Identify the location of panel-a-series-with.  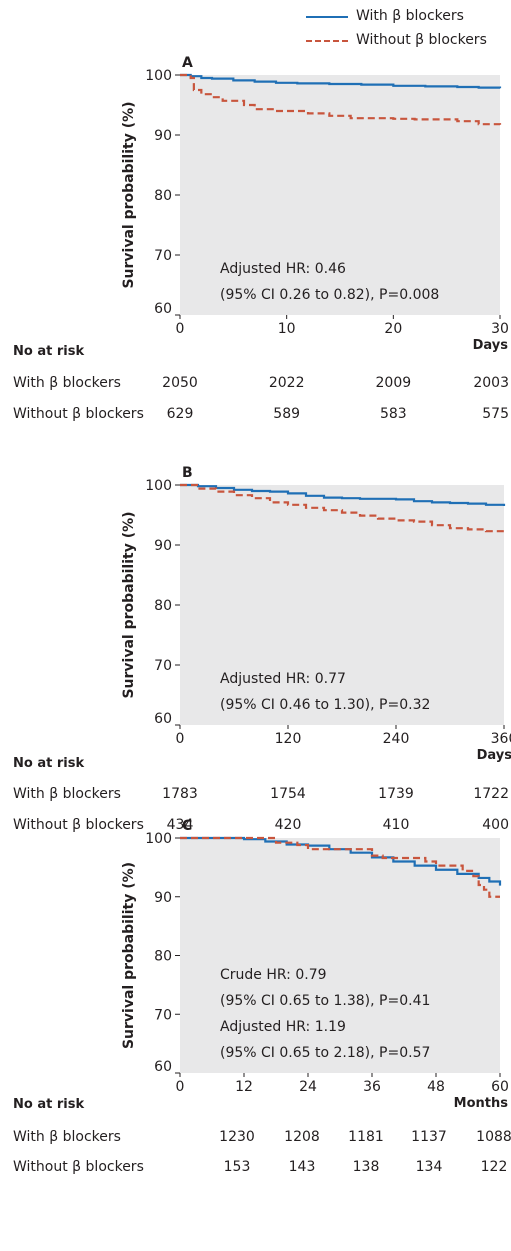
(341, 81).